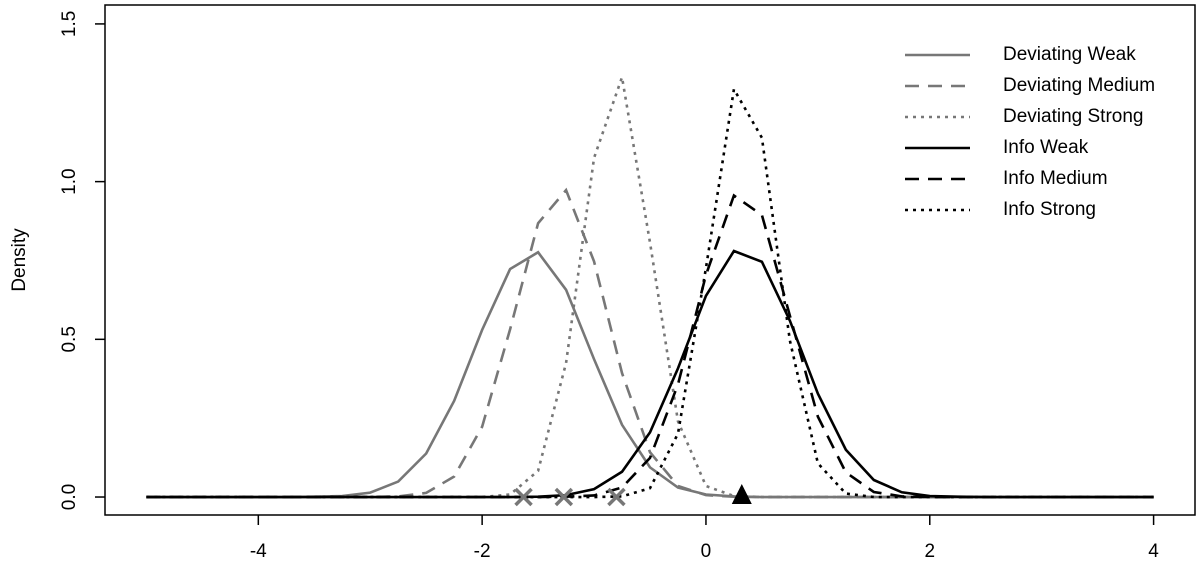 This screenshot has height=570, width=1200. I want to click on x-tick-label: -4, so click(258, 551).